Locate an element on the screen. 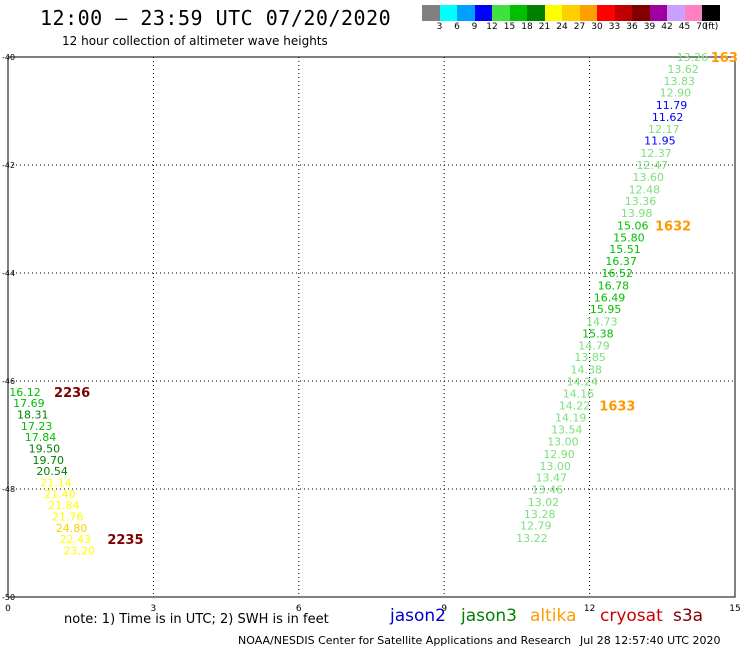 This screenshot has height=650, width=740. x-tick-label: 6 is located at coordinates (299, 609).